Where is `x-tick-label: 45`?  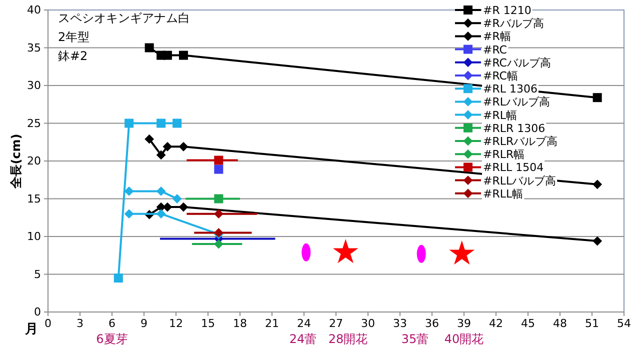 x-tick-label: 45 is located at coordinates (528, 323).